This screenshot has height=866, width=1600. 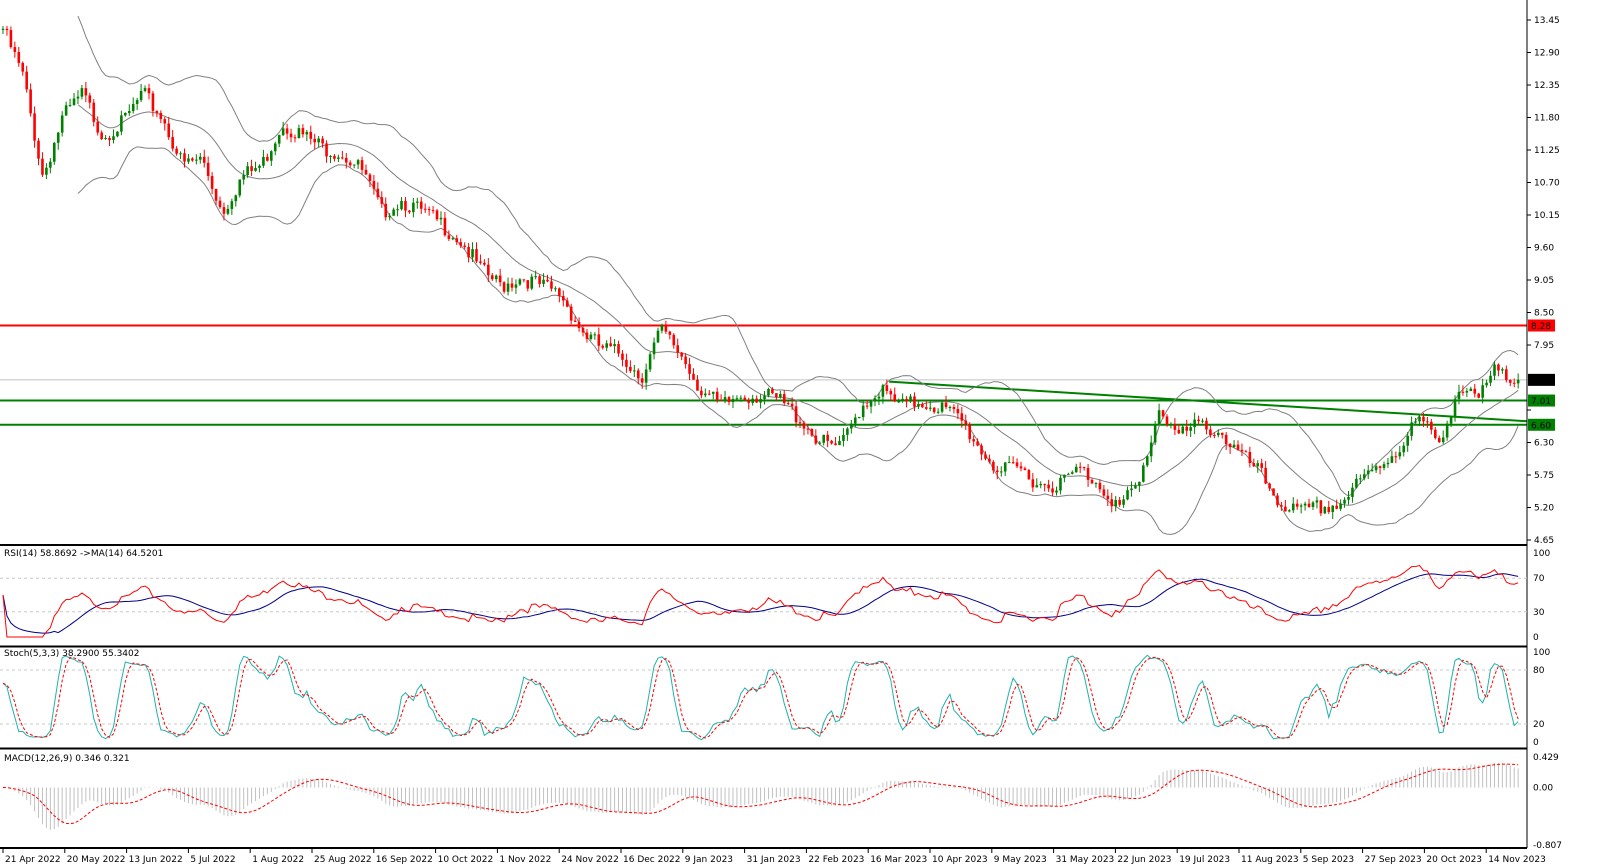 What do you see at coordinates (590, 860) in the screenshot?
I see `date-tick-label: 24 Nov 2022` at bounding box center [590, 860].